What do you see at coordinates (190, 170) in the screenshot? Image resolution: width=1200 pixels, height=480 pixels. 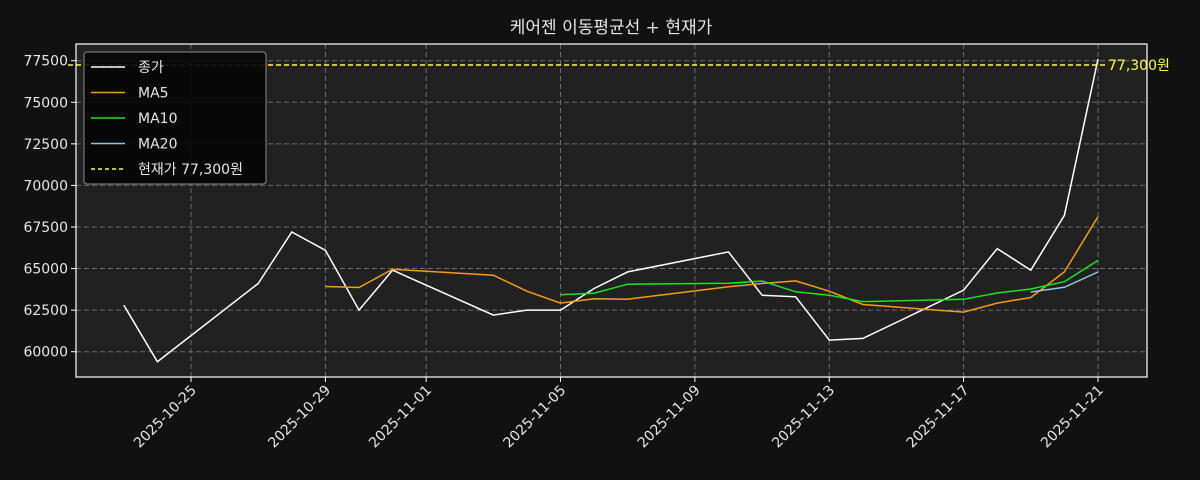 I see `legend-label: 현재가 77,300원` at bounding box center [190, 170].